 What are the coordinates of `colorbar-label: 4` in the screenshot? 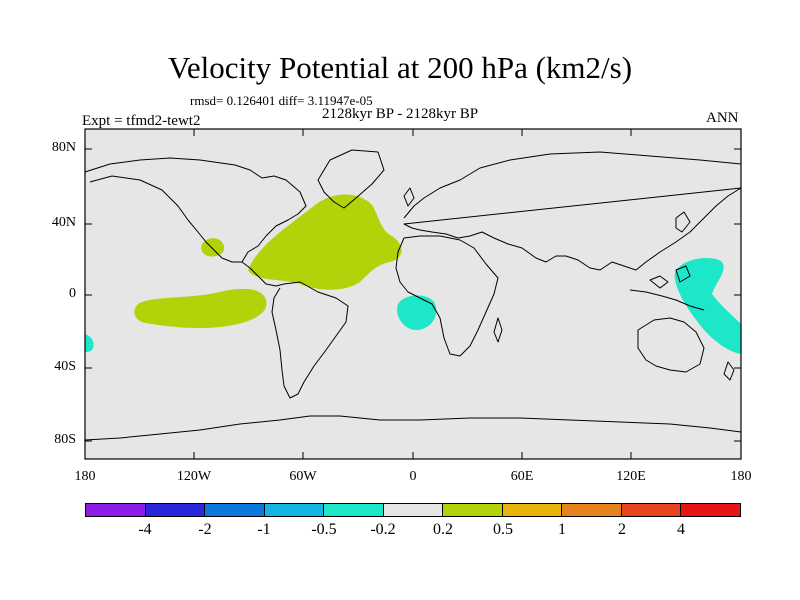 It's located at (681, 529).